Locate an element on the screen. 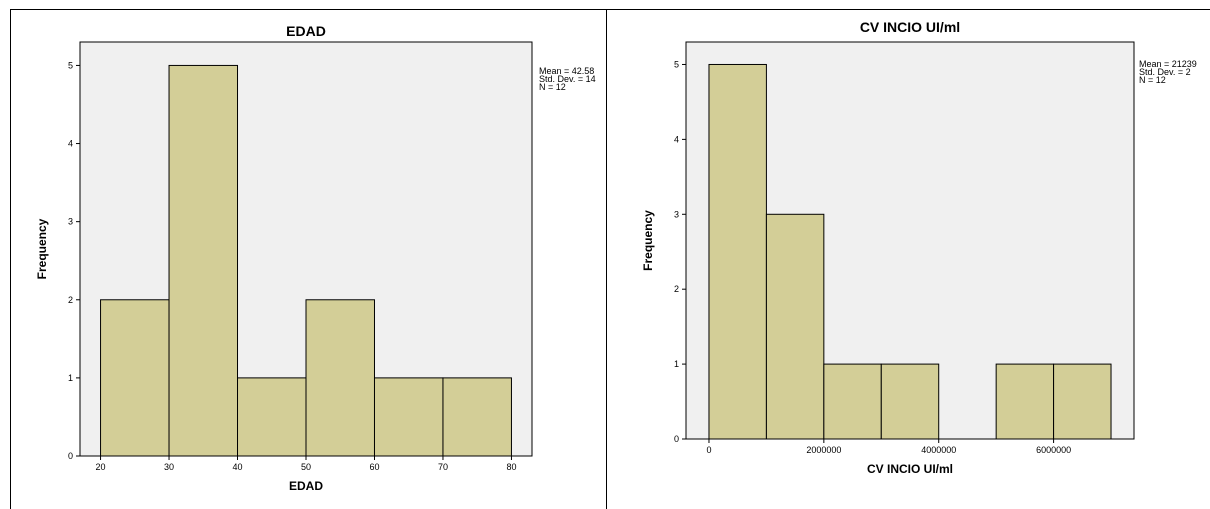  x-tick-label: 30 is located at coordinates (169, 467).